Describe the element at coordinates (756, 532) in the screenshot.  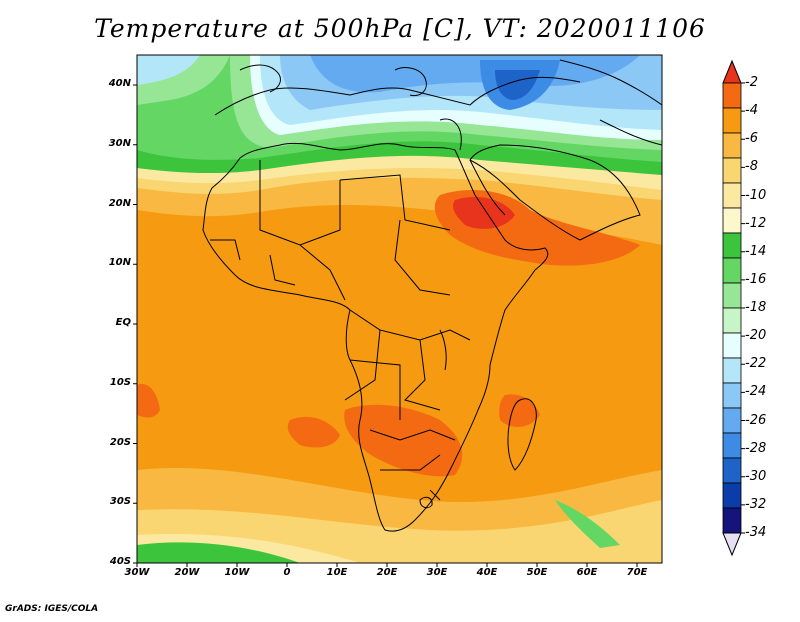
I see `colorbar-label: -34` at that location.